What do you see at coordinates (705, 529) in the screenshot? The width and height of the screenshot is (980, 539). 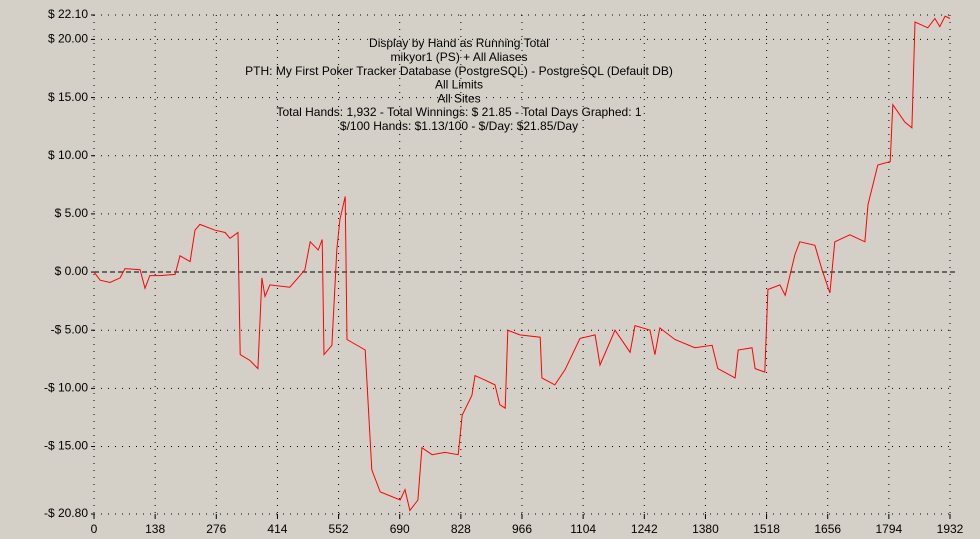 I see `x-tick-label: 1380` at bounding box center [705, 529].